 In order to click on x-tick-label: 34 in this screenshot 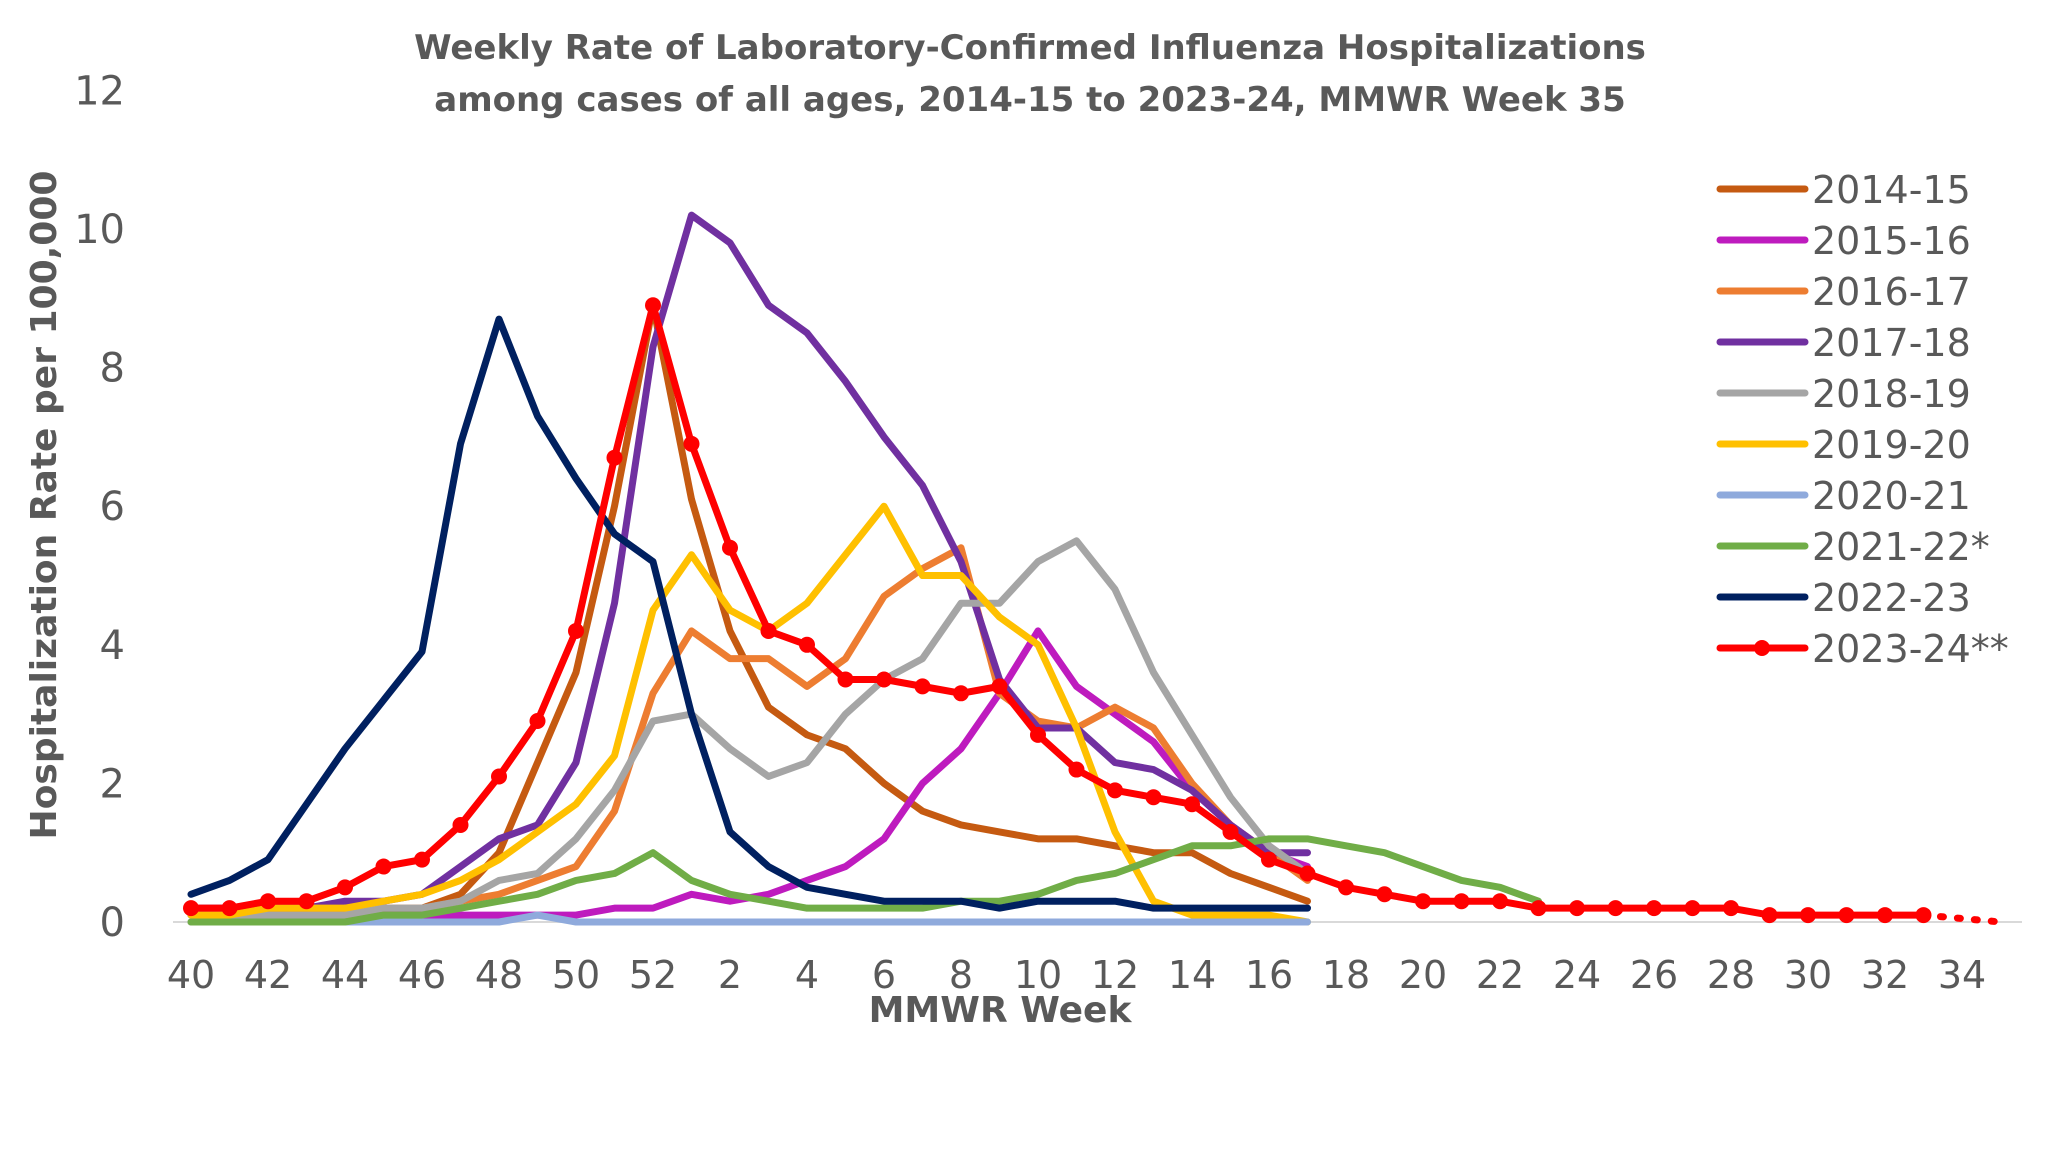, I will do `click(1962, 975)`.